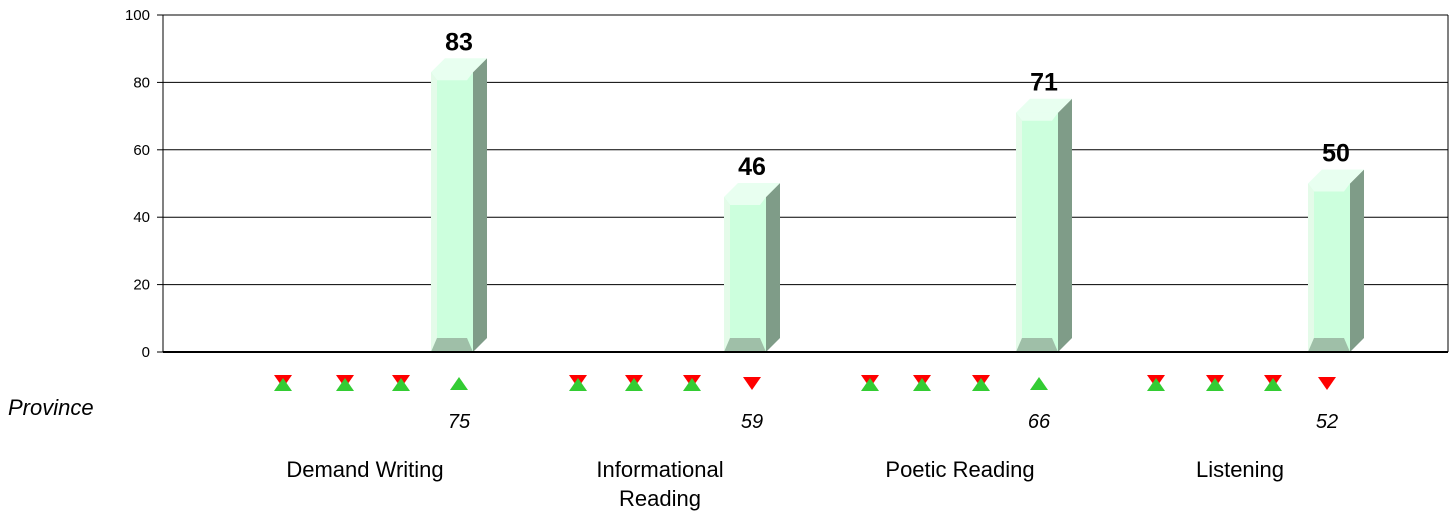 This screenshot has height=519, width=1456. Describe the element at coordinates (1327, 422) in the screenshot. I see `province-value: 52` at that location.